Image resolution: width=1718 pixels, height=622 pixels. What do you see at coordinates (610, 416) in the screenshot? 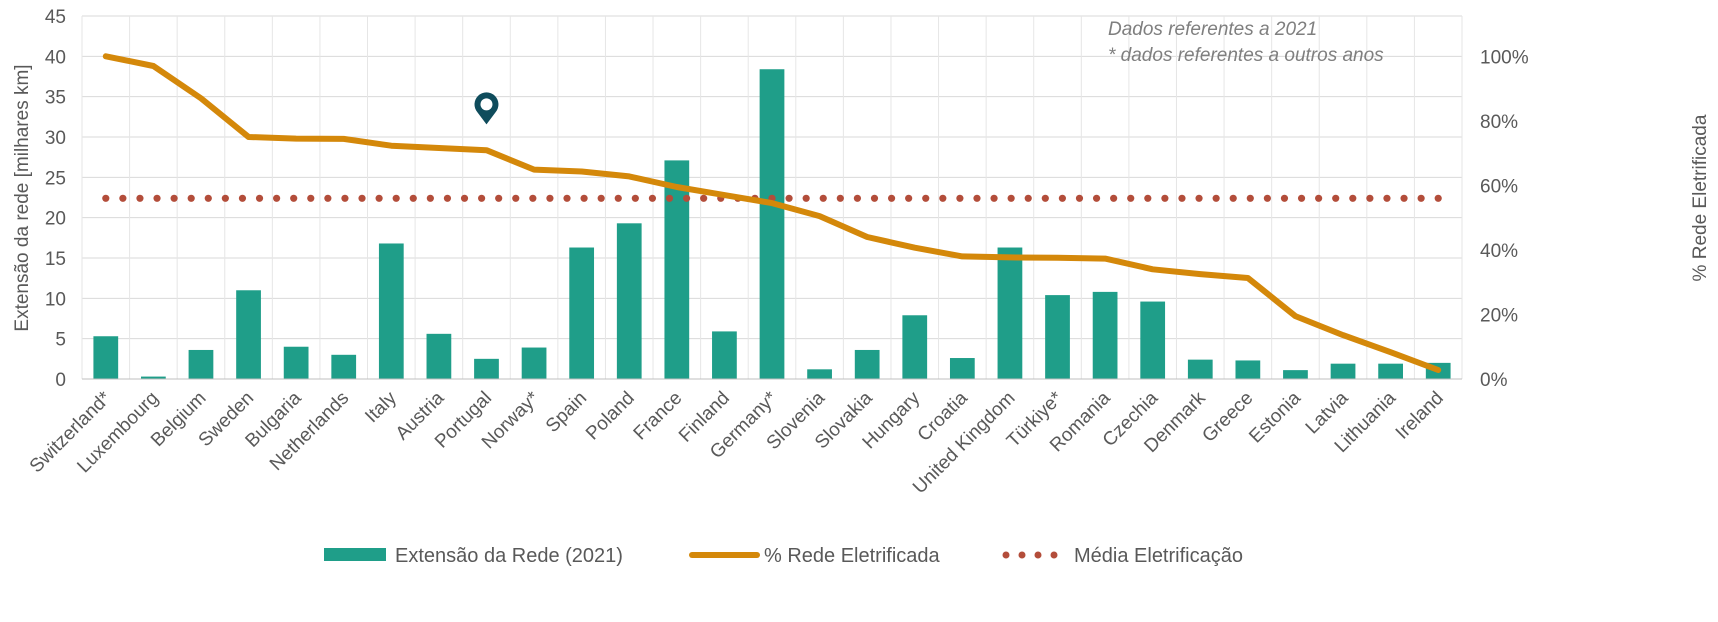
I see `x-tick-label: Poland` at bounding box center [610, 416].